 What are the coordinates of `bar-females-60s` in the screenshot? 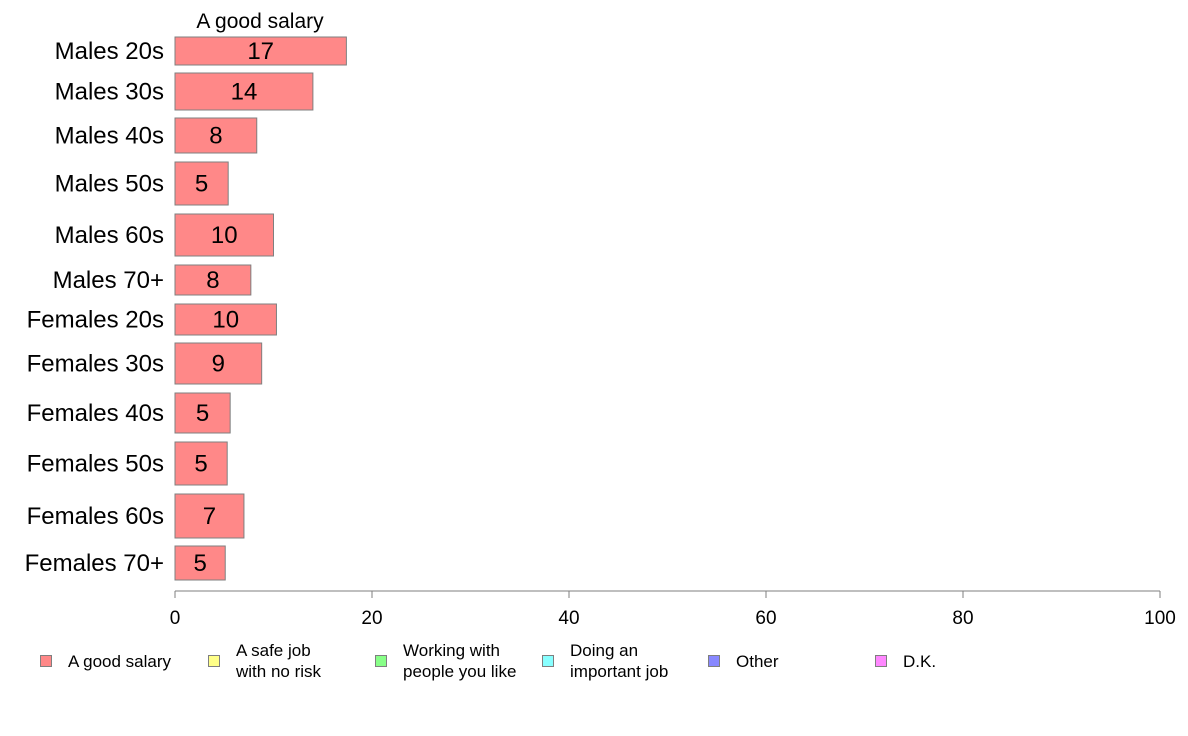 It's located at (209, 516).